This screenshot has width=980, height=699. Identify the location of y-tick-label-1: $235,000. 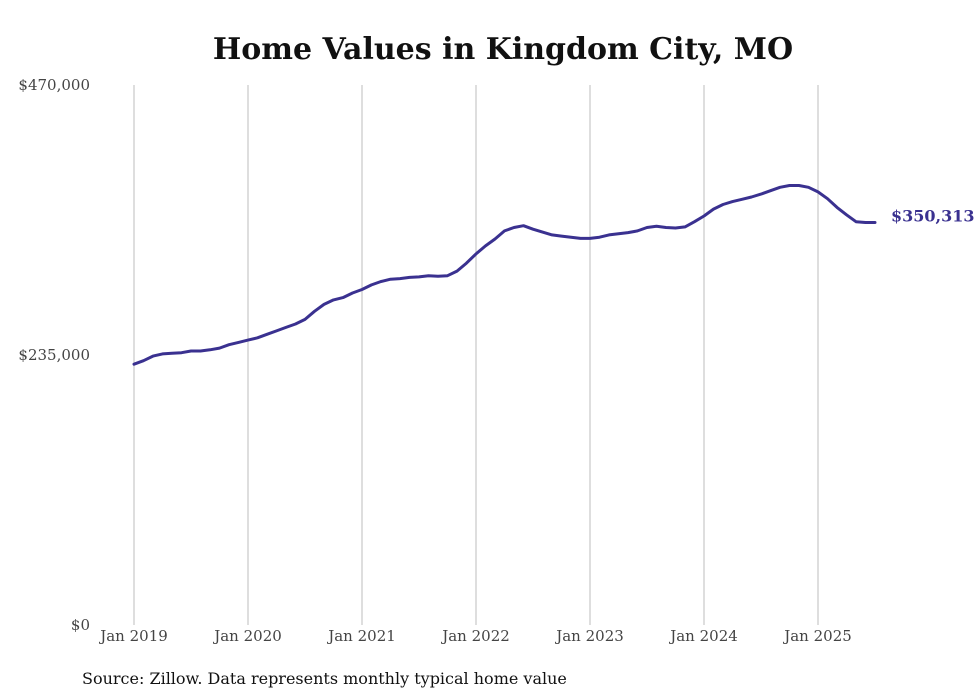
(54, 355).